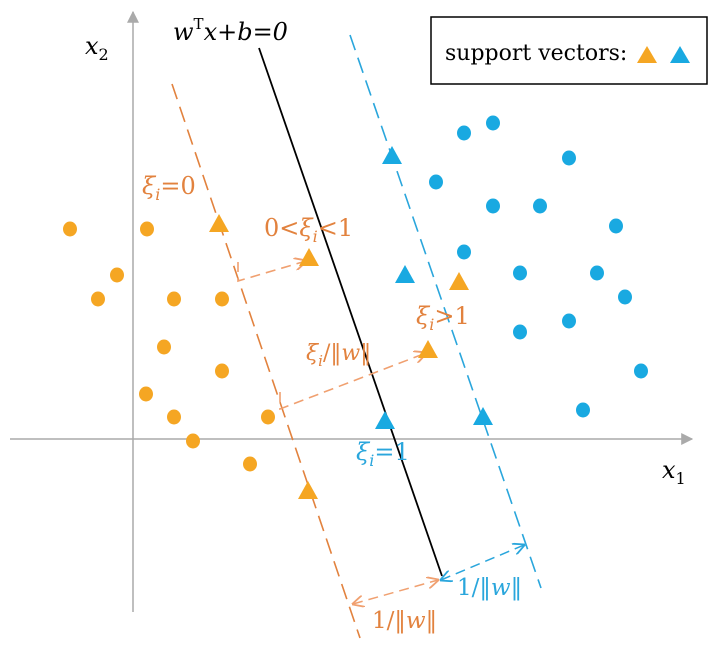 This screenshot has width=720, height=646. What do you see at coordinates (404, 621) in the screenshot?
I see `margin-label-orange: 1/‖w‖` at bounding box center [404, 621].